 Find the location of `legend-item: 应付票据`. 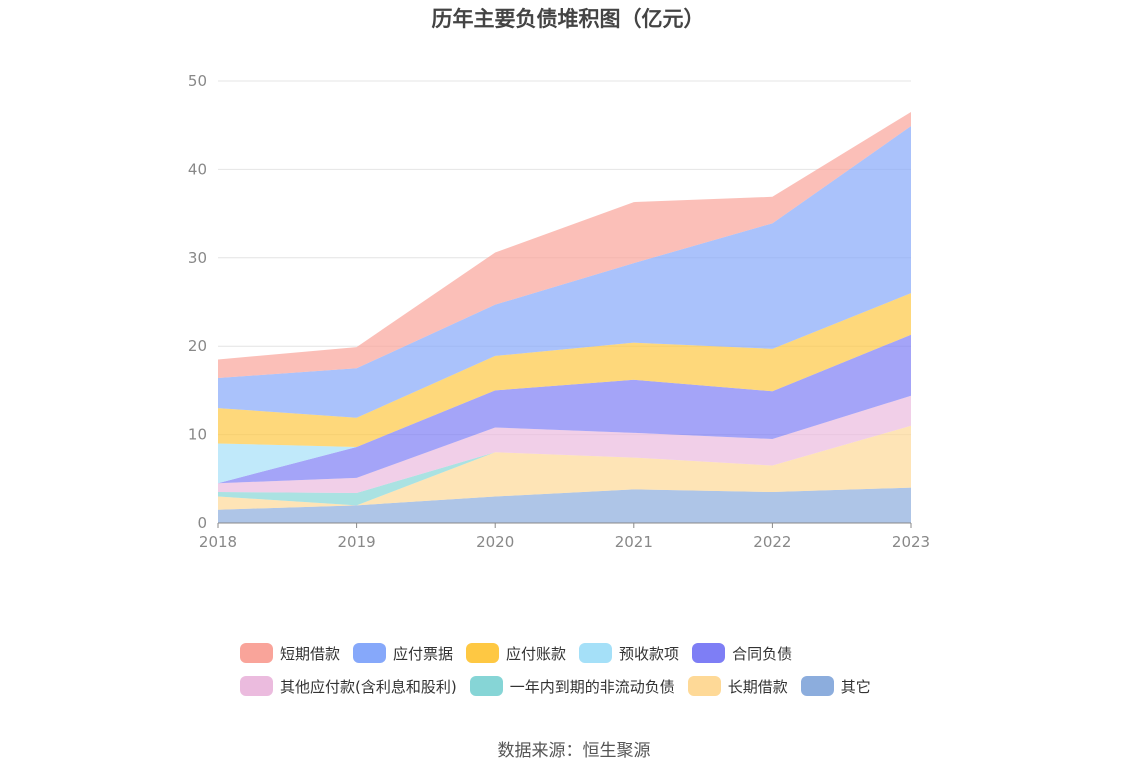

legend-item: 应付票据 is located at coordinates (403, 653).